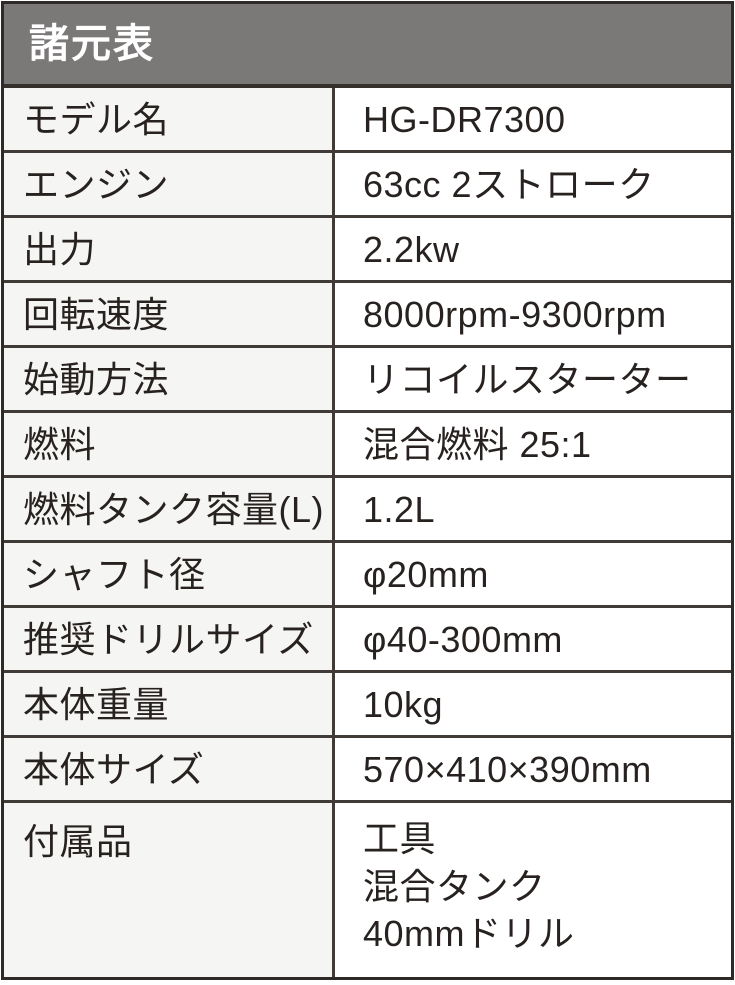 The height and width of the screenshot is (985, 735). I want to click on spec-value: リコイルスターター, so click(533, 379).